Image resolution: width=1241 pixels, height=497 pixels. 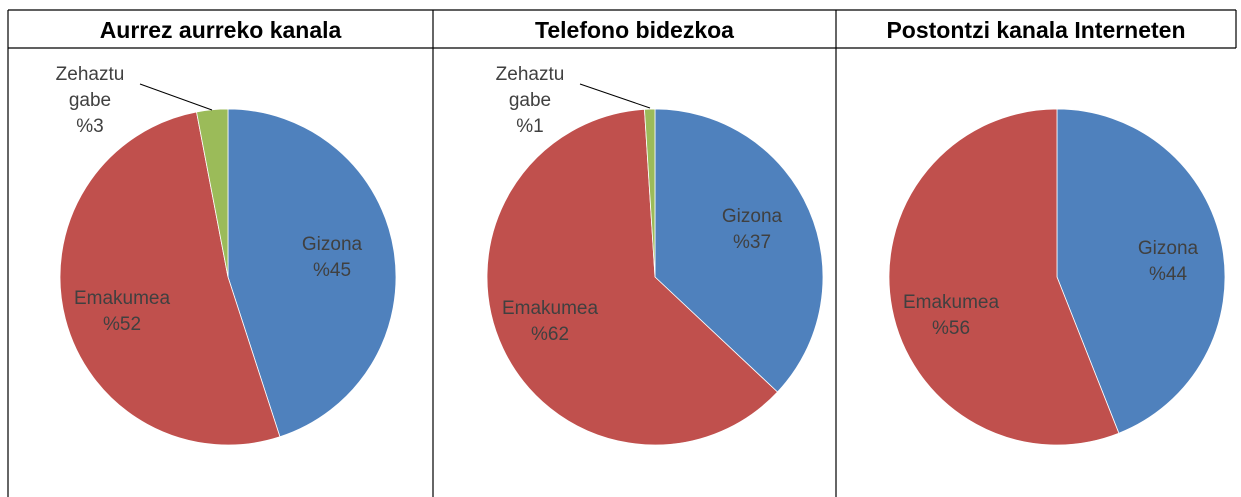 What do you see at coordinates (752, 242) in the screenshot?
I see `value-label: %37` at bounding box center [752, 242].